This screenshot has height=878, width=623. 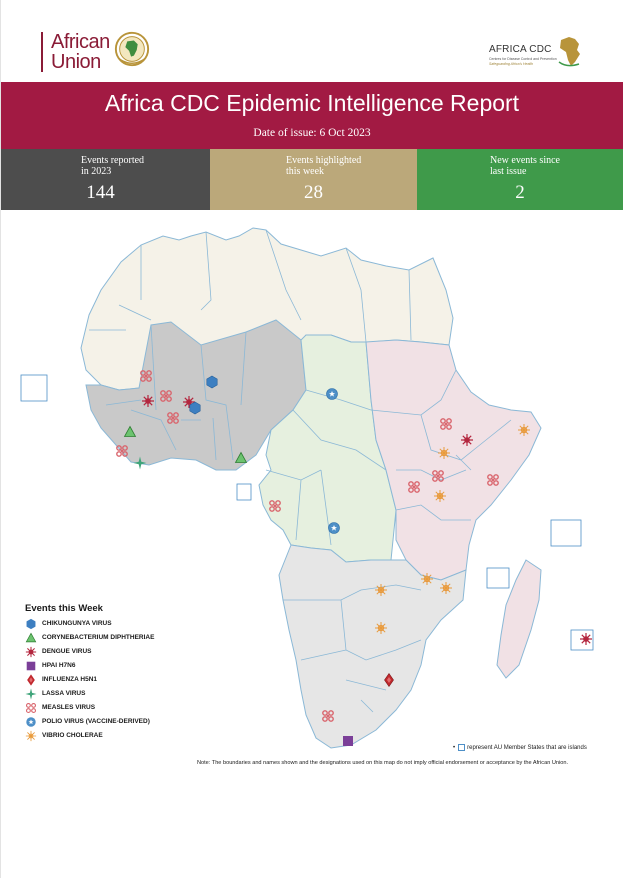 I want to click on legend-label: POLIO VIRUS (VACCINE-DERIVED), so click(x=96, y=721).